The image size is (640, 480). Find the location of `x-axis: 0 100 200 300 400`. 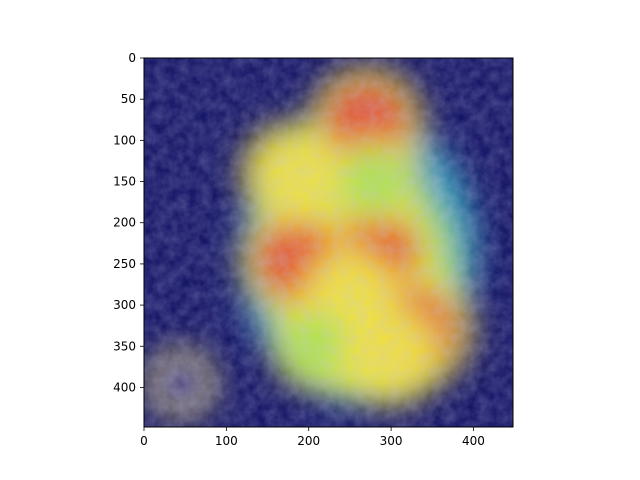

x-axis: 0 100 200 300 400 is located at coordinates (312, 437).